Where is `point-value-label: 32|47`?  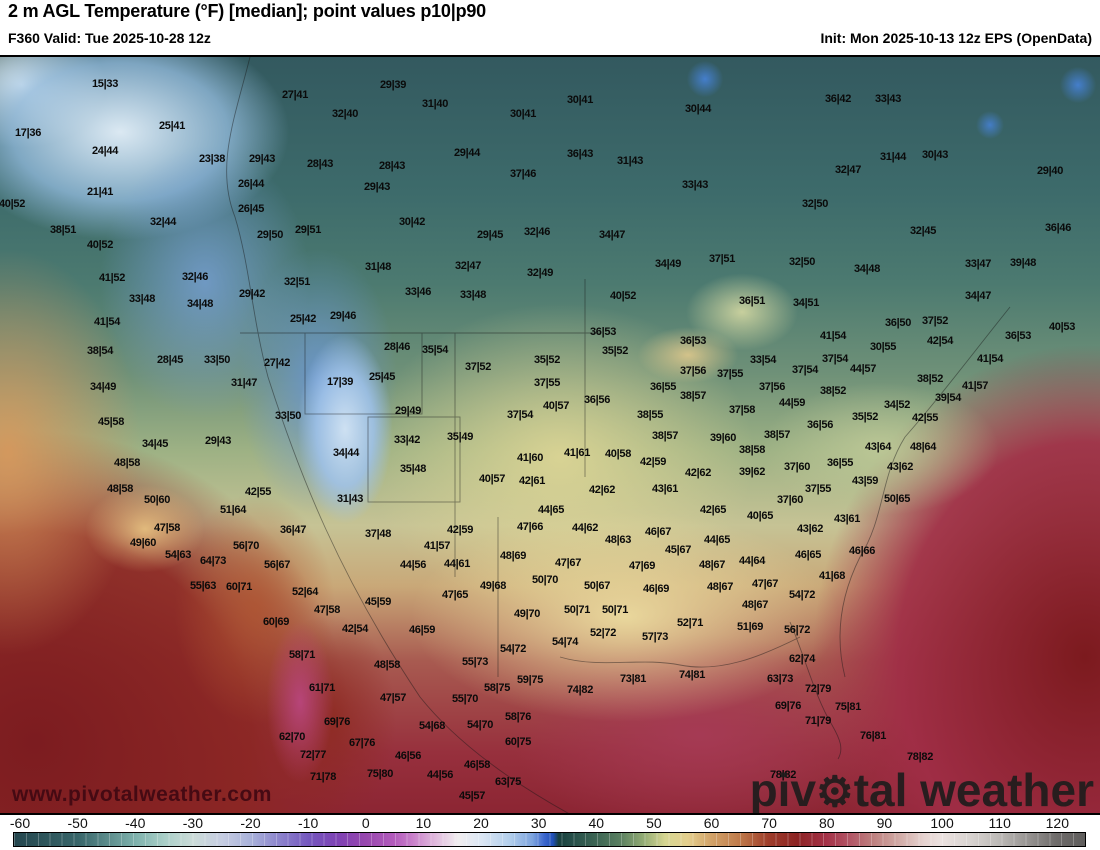 point-value-label: 32|47 is located at coordinates (468, 266).